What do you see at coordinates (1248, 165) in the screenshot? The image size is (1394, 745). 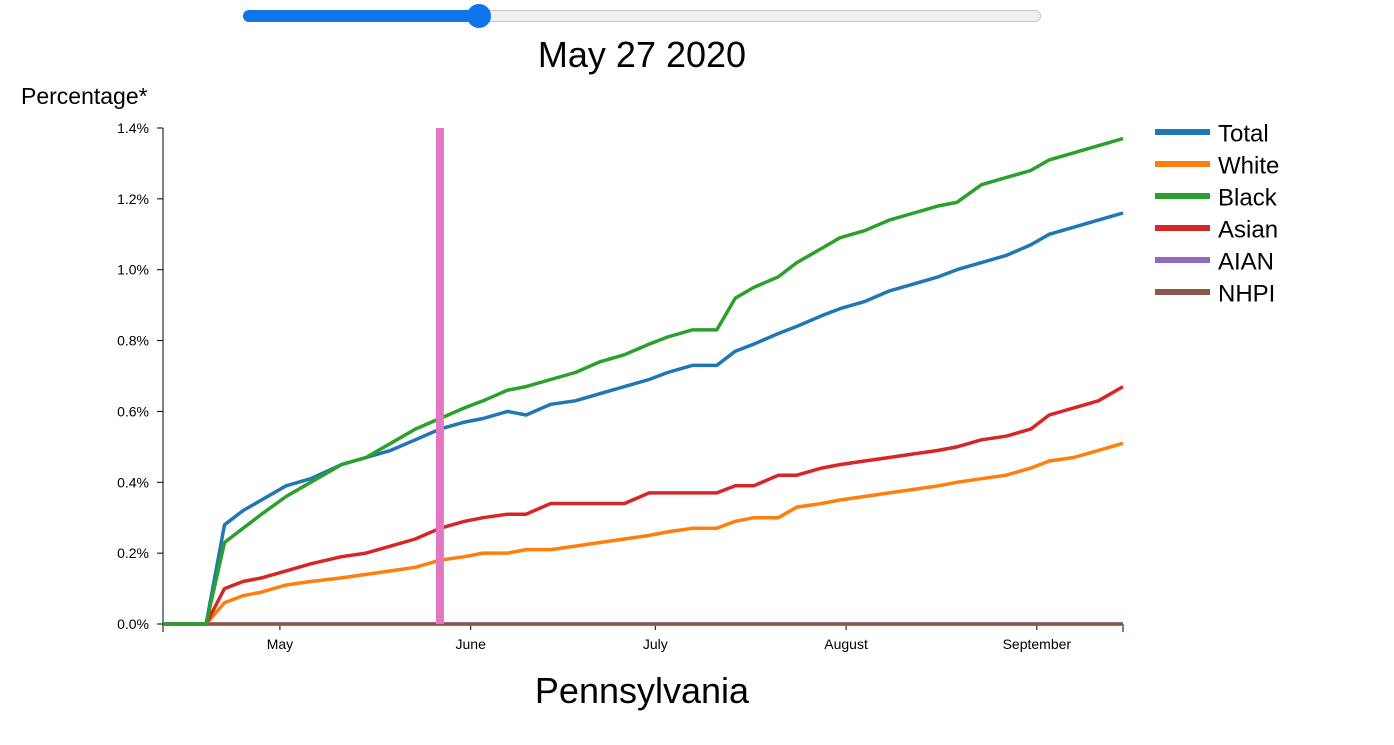 I see `legend-label-white: White` at bounding box center [1248, 165].